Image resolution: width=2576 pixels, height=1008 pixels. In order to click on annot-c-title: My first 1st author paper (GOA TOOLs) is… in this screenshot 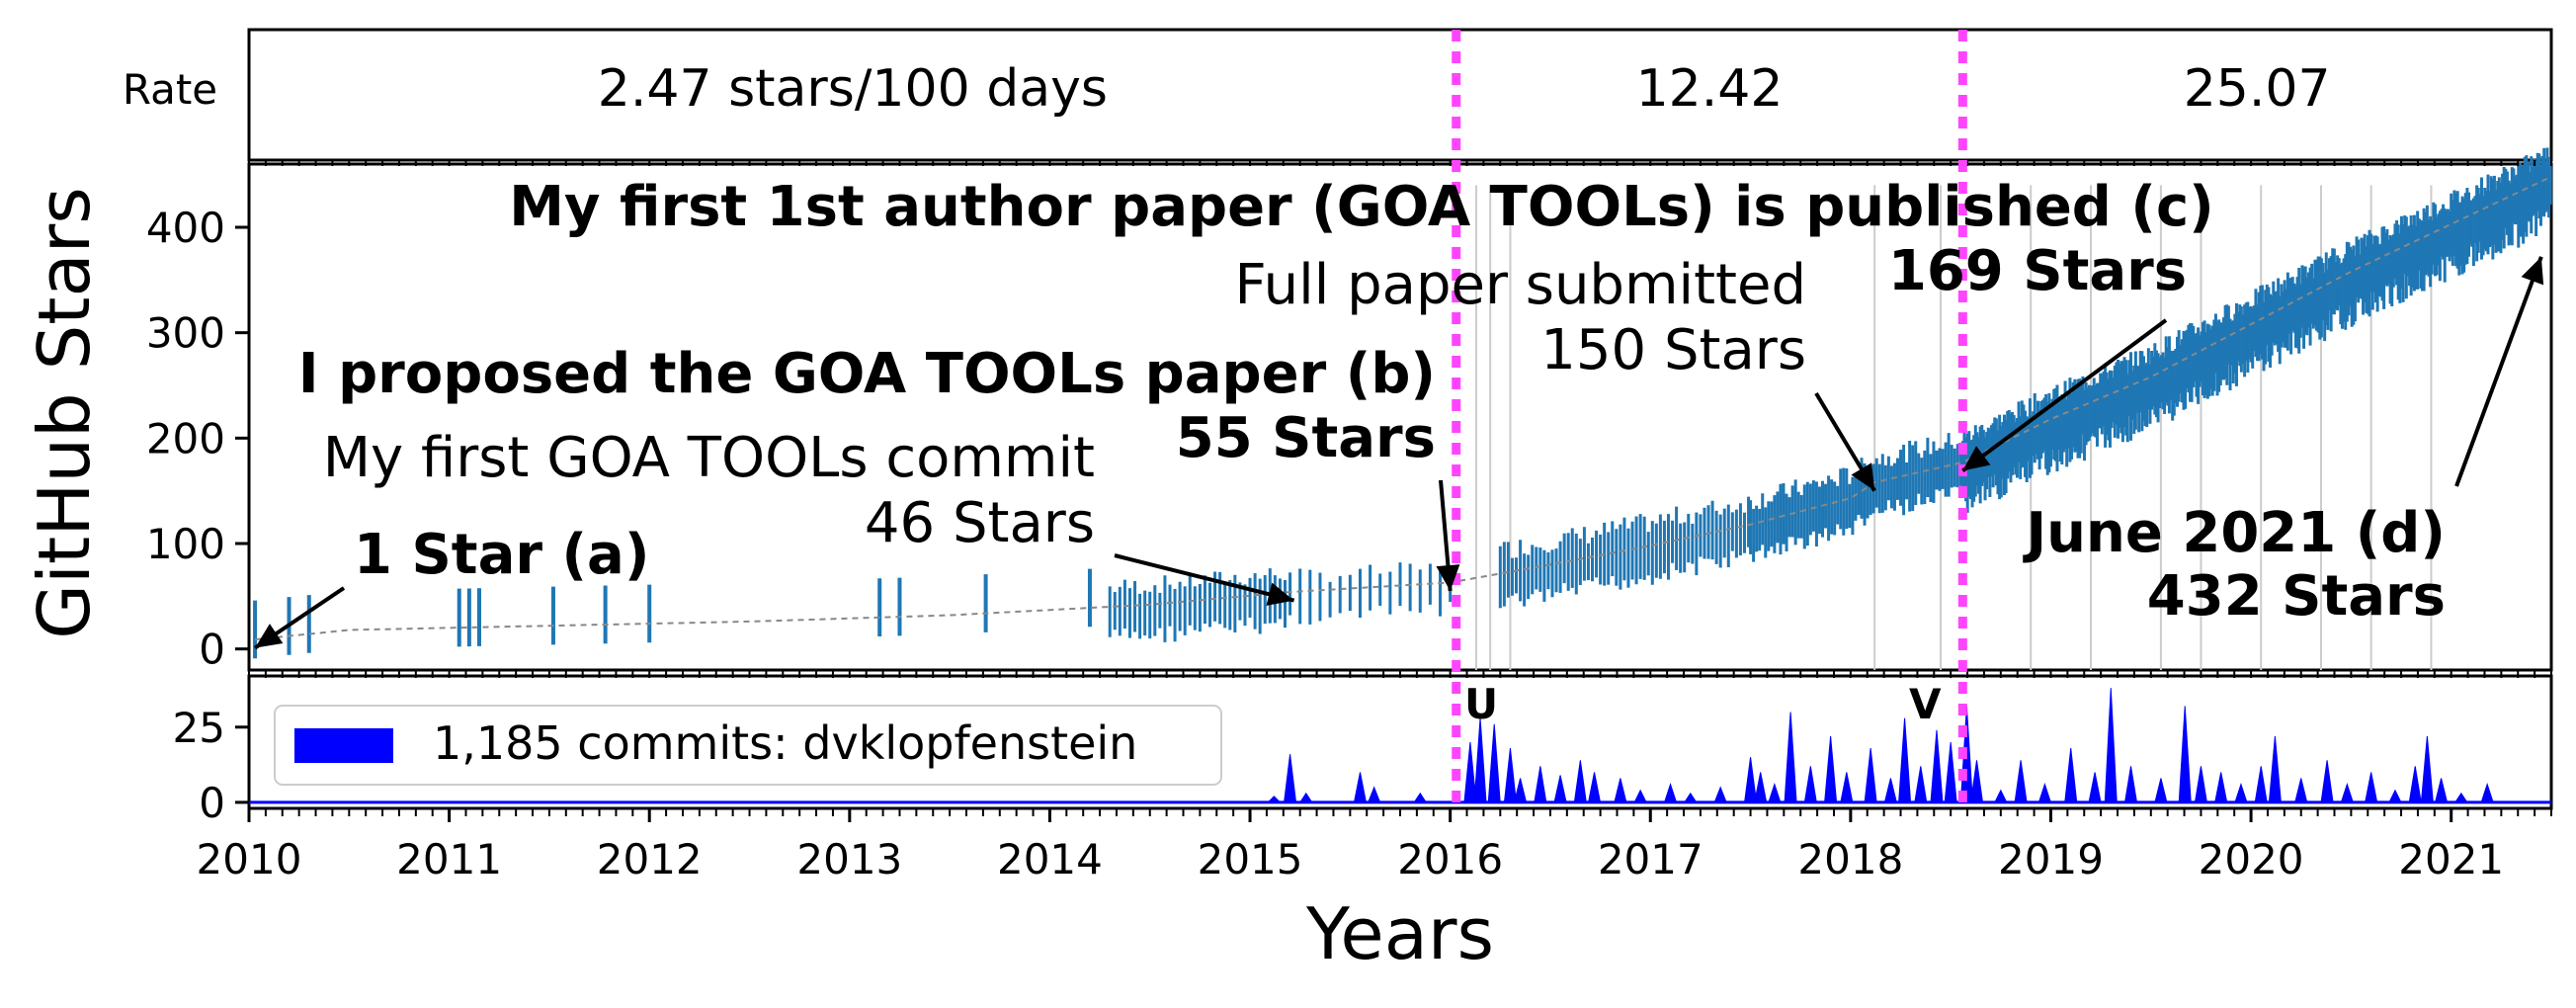, I will do `click(1361, 207)`.